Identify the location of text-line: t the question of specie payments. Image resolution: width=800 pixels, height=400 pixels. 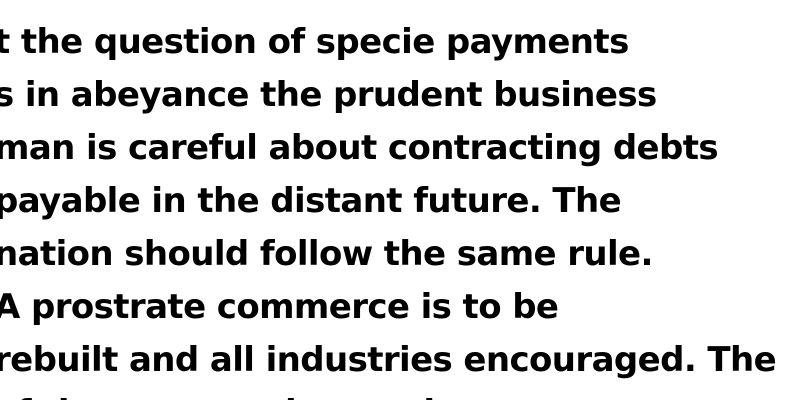
(314, 42).